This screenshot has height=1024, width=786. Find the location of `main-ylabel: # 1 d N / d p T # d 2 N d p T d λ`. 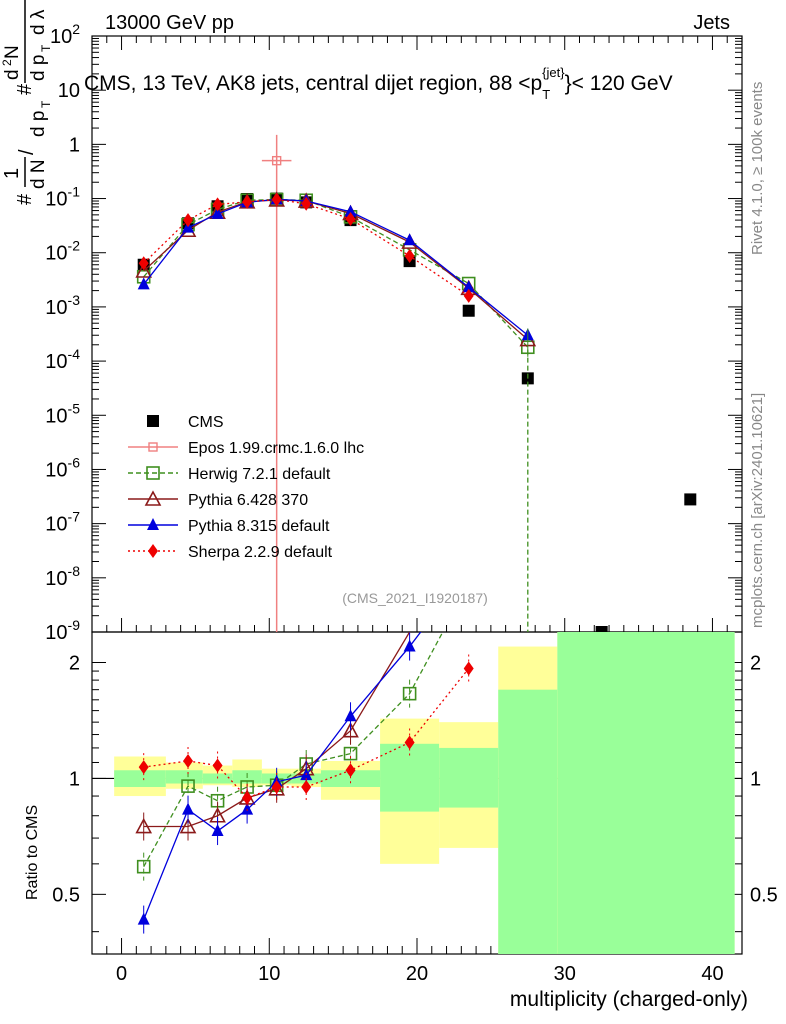

main-ylabel: # 1 d N / d p T # d 2 N d p T d λ is located at coordinates (26, 102).